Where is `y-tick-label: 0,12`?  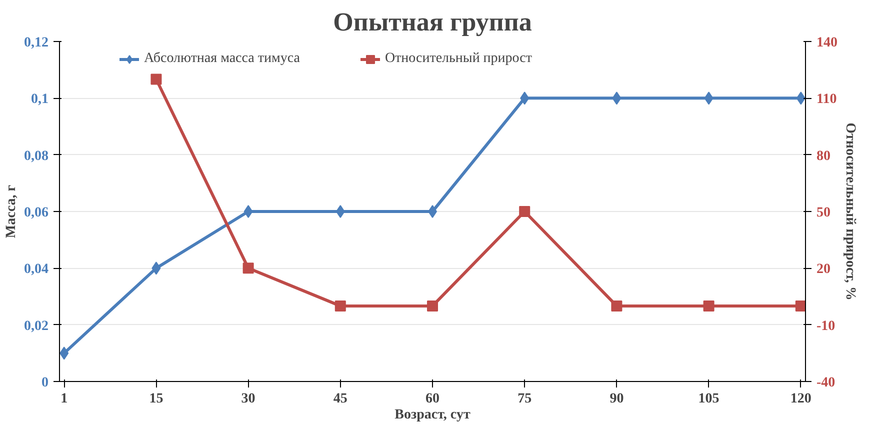
y-tick-label: 0,12 is located at coordinates (36, 43).